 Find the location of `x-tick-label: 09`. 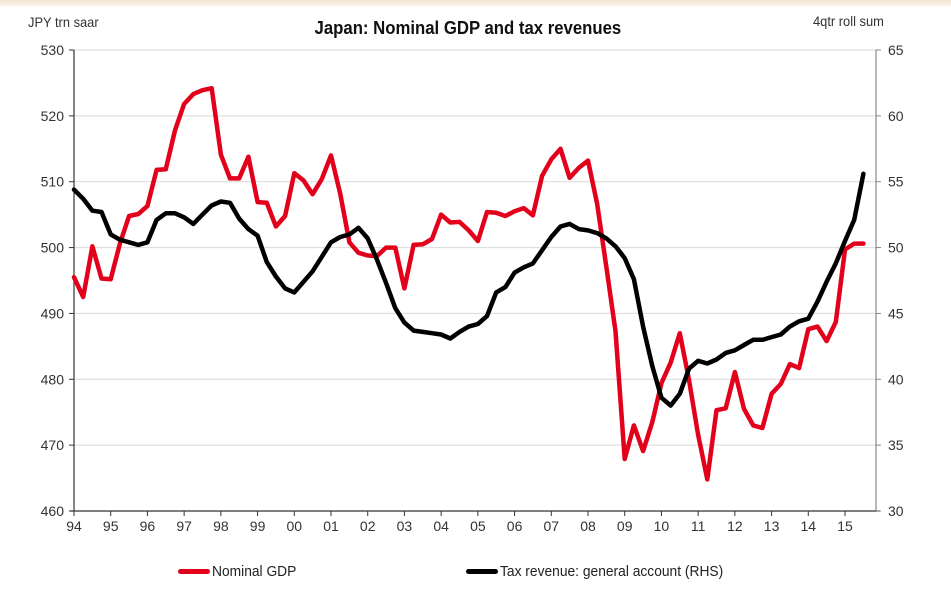

x-tick-label: 09 is located at coordinates (625, 526).